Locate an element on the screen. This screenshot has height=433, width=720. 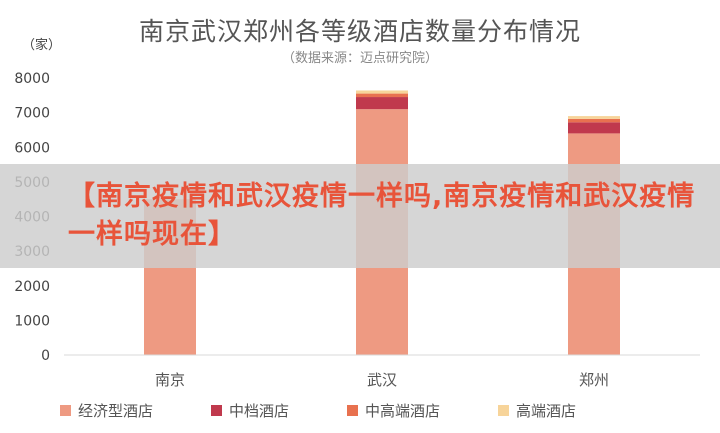
y-tick-label: 2000 is located at coordinates (32, 287).